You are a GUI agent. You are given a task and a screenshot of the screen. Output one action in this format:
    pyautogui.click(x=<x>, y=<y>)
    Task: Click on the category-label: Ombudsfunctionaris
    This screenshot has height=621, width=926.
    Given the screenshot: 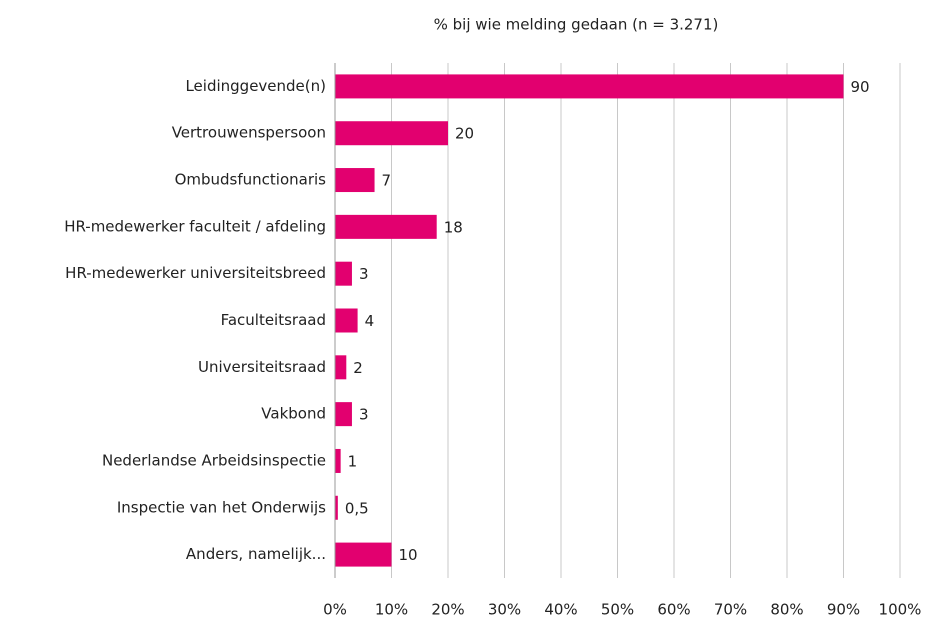 What is the action you would take?
    pyautogui.click(x=251, y=180)
    